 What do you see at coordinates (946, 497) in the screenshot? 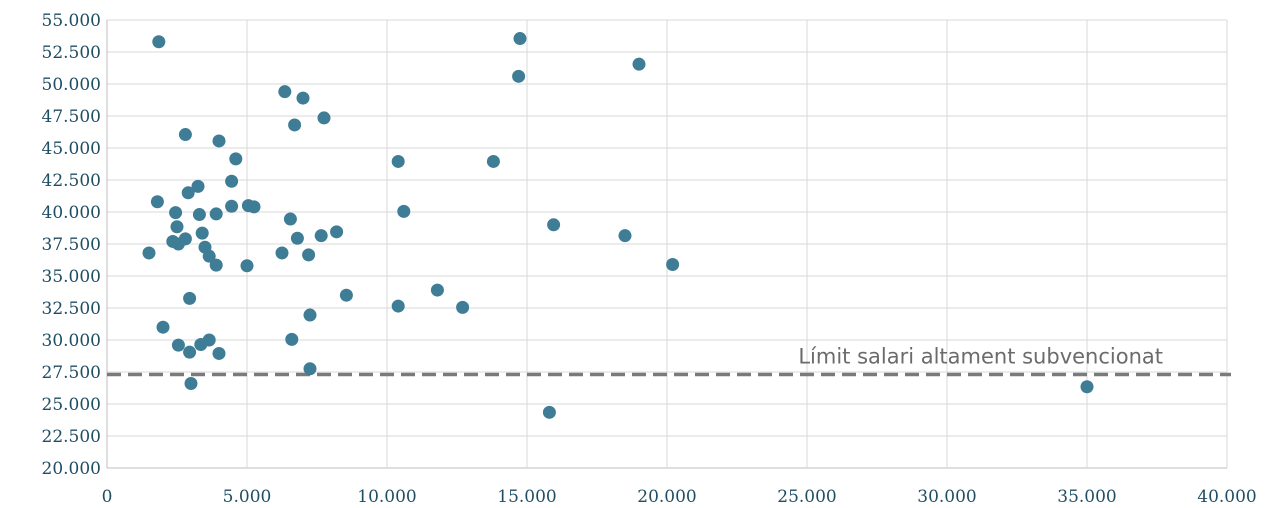
I see `x-tick-label: 30.000` at bounding box center [946, 497].